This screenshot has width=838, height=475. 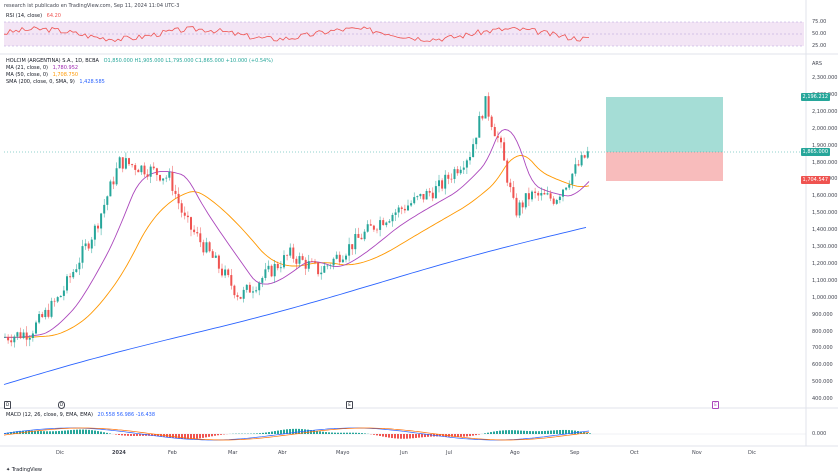 What do you see at coordinates (819, 46) in the screenshot?
I see `rsi-tick: 25.00` at bounding box center [819, 46].